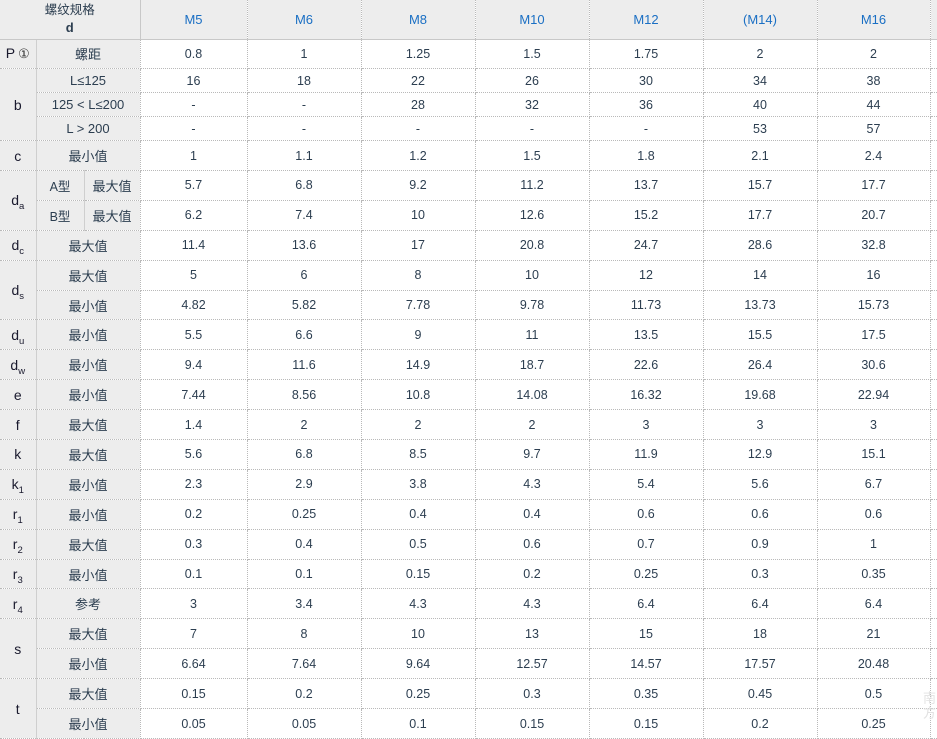  I want to click on data-cell: 1.75, so click(646, 54).